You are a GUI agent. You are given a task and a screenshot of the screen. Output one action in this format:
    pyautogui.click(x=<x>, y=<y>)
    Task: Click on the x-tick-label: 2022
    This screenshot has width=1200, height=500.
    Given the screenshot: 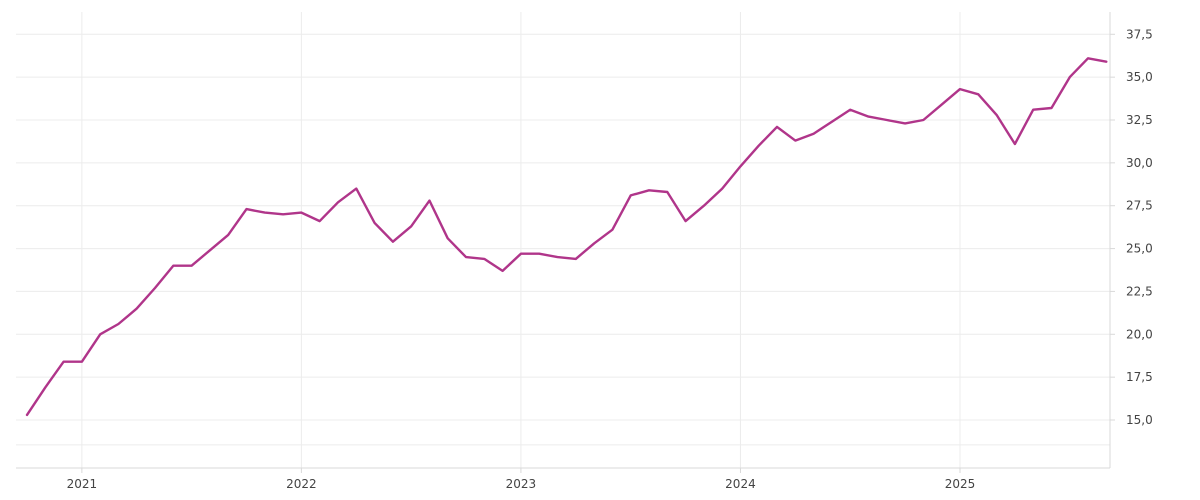 What is the action you would take?
    pyautogui.click(x=301, y=484)
    